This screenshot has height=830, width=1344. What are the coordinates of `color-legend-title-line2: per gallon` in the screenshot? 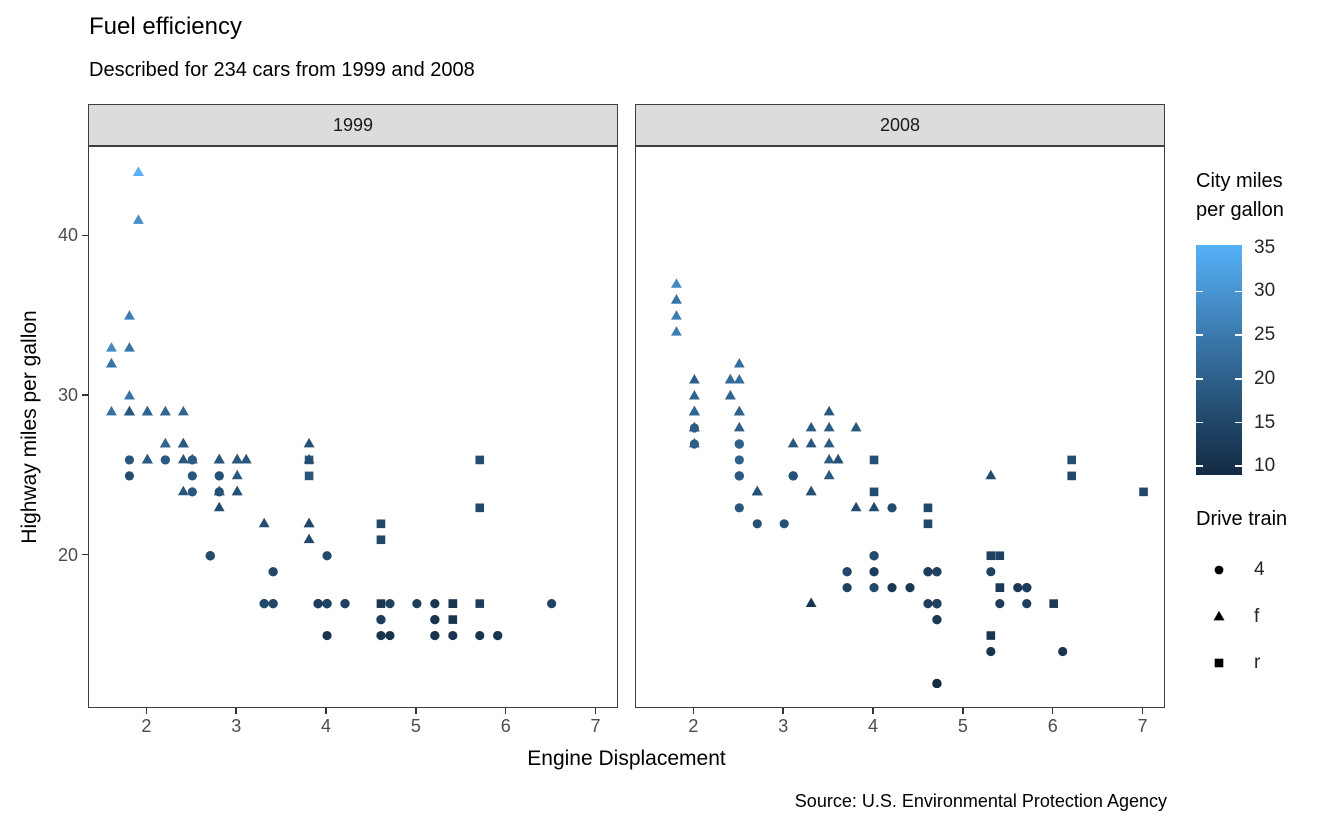 It's located at (1240, 210).